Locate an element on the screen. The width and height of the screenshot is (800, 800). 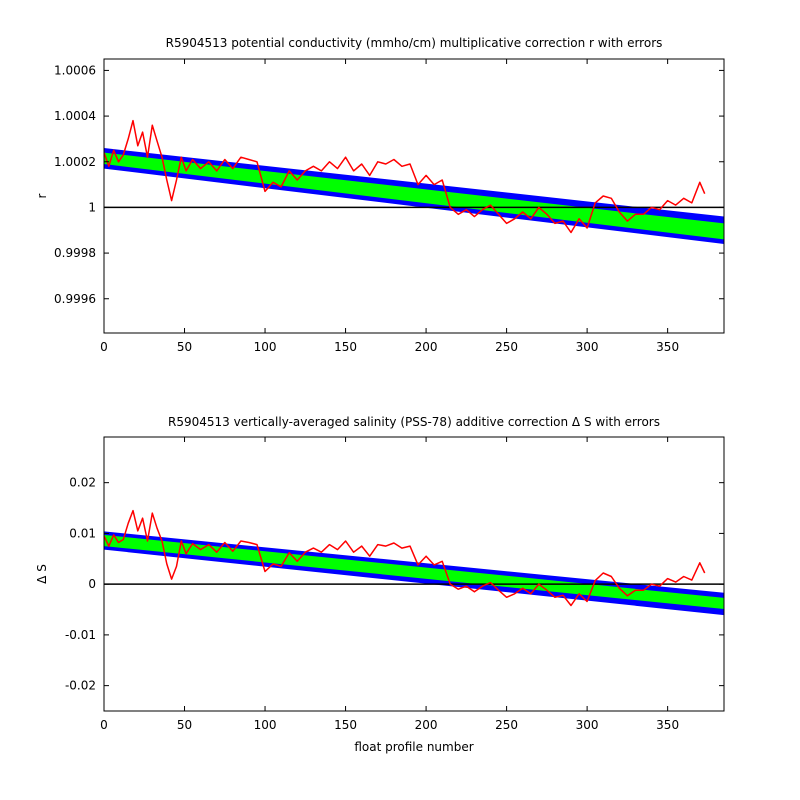
panel-1-x-tick-label: 100 is located at coordinates (265, 347).